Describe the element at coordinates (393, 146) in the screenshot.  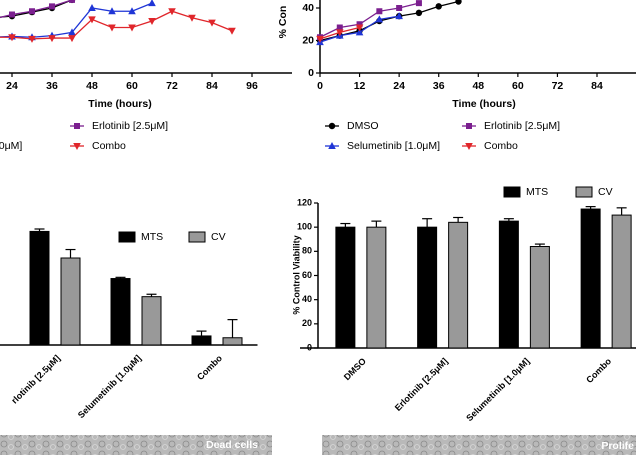
I see `legend-label: Selumetinib [1.0μM]` at that location.